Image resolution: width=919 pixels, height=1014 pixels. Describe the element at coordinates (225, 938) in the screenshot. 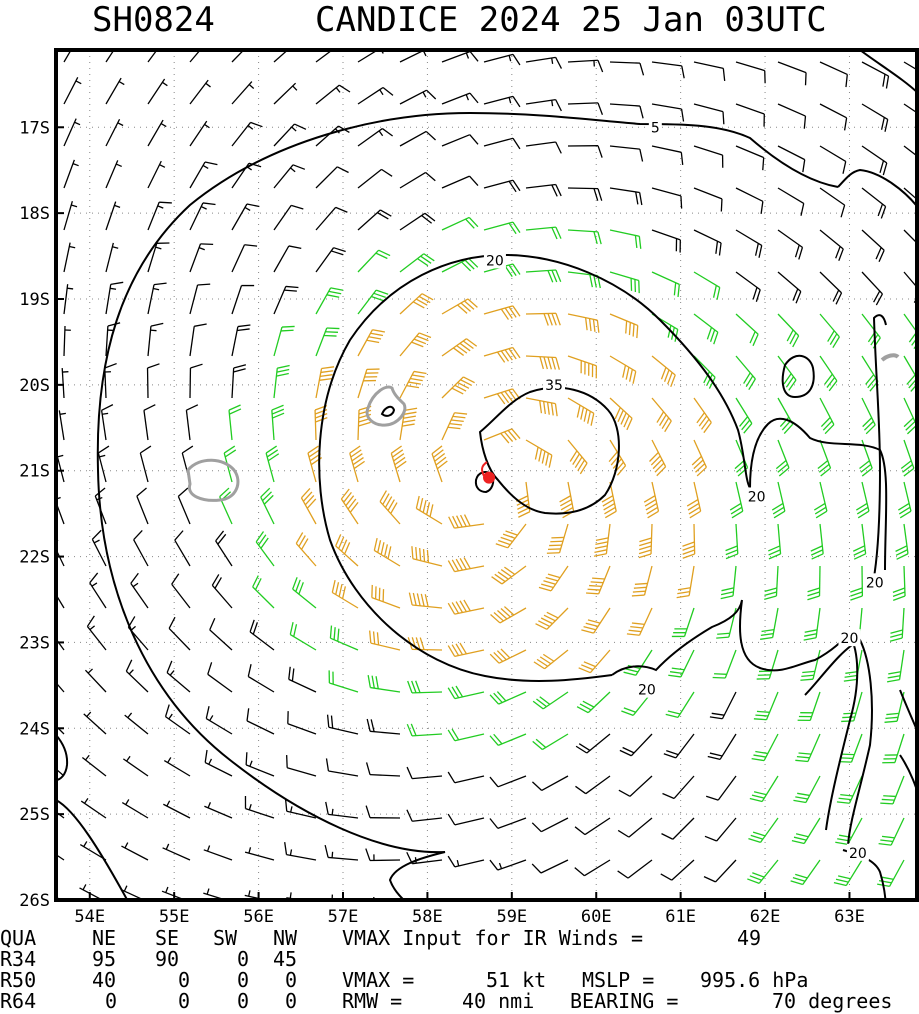

I see `sw-header: SW` at that location.